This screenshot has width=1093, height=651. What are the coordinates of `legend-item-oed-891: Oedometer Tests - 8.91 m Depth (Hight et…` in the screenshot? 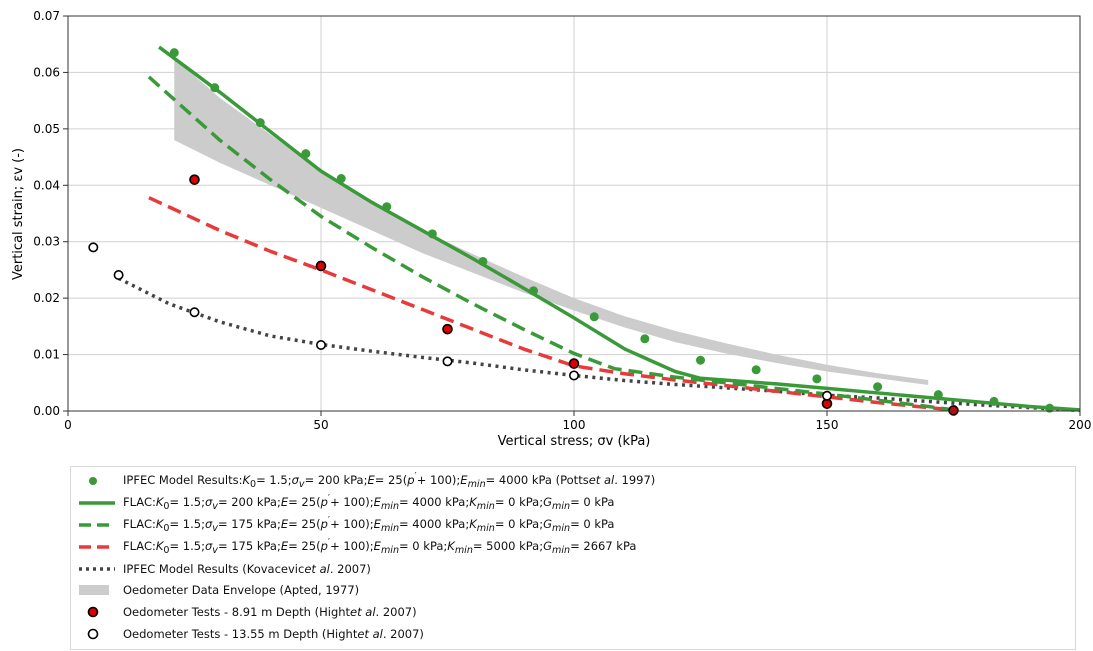 It's located at (247, 612).